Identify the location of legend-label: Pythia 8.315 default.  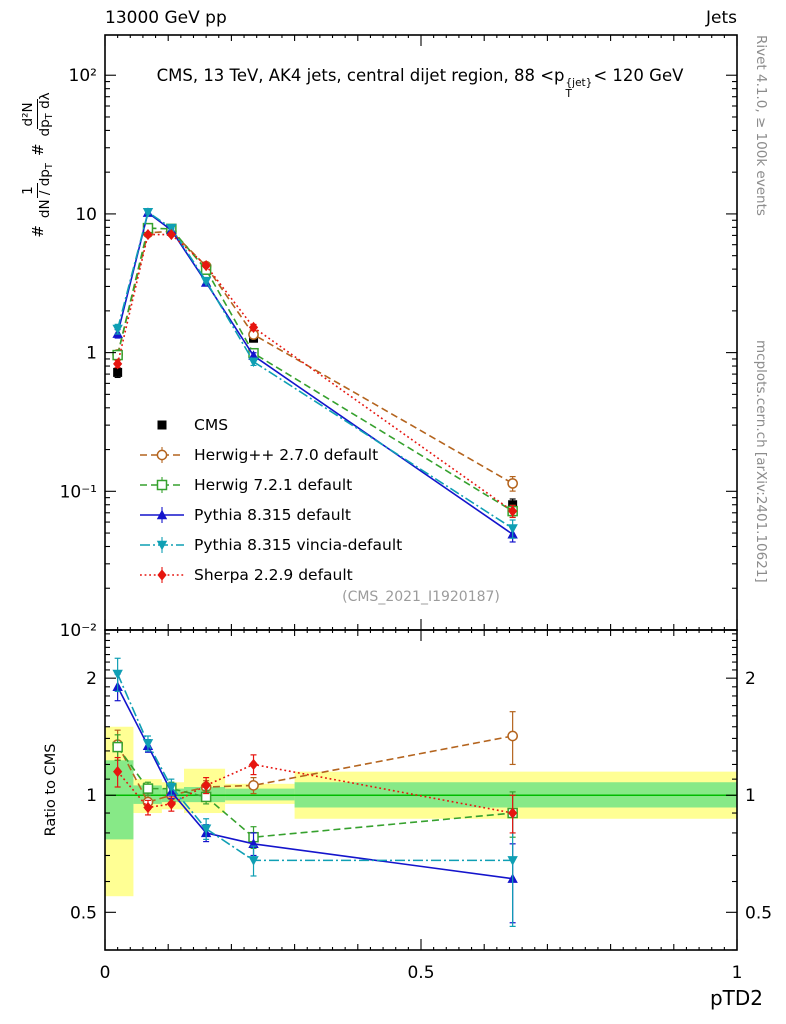
(272, 515).